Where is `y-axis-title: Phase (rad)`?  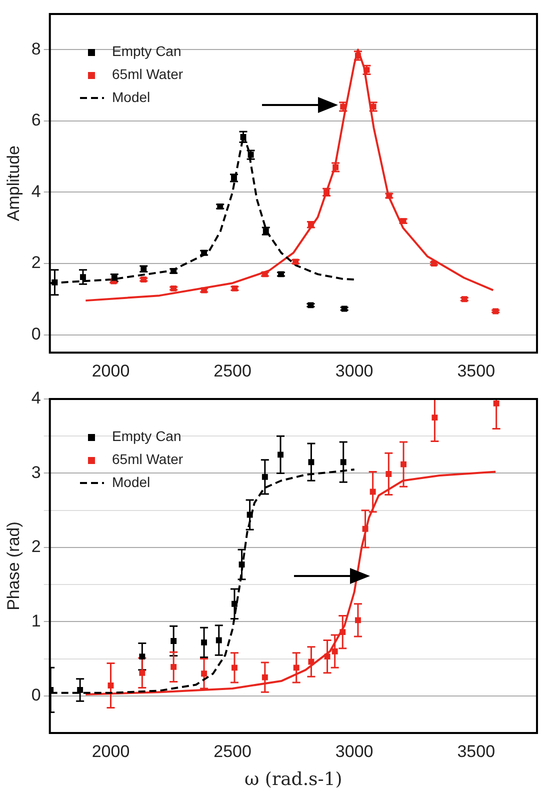 y-axis-title: Phase (rad) is located at coordinates (13, 566).